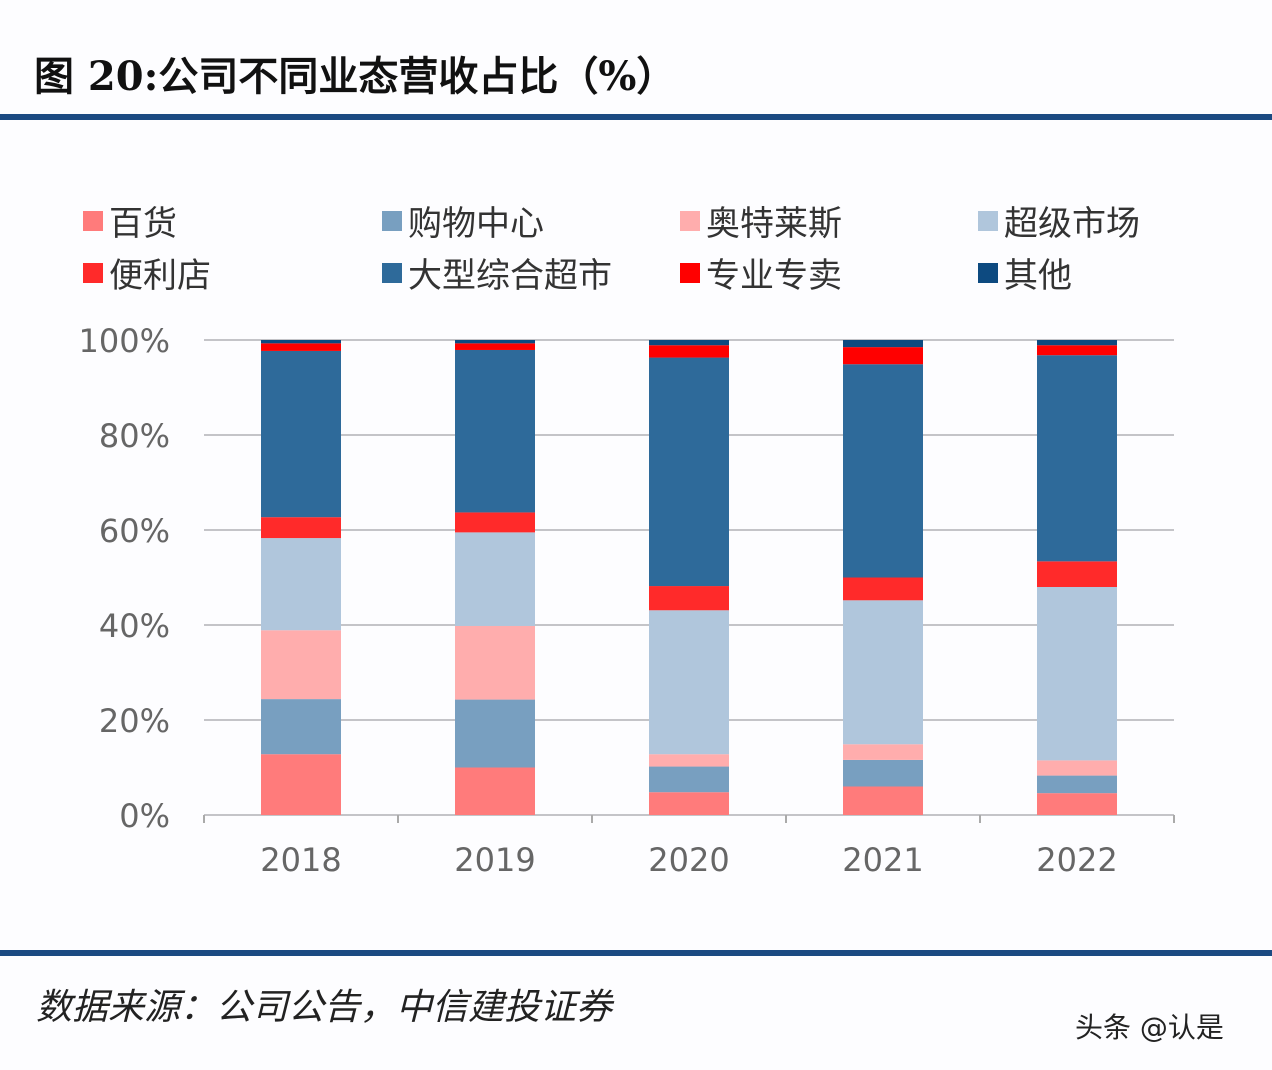 This screenshot has width=1272, height=1070. I want to click on legend-item: 超级市场, so click(1059, 220).